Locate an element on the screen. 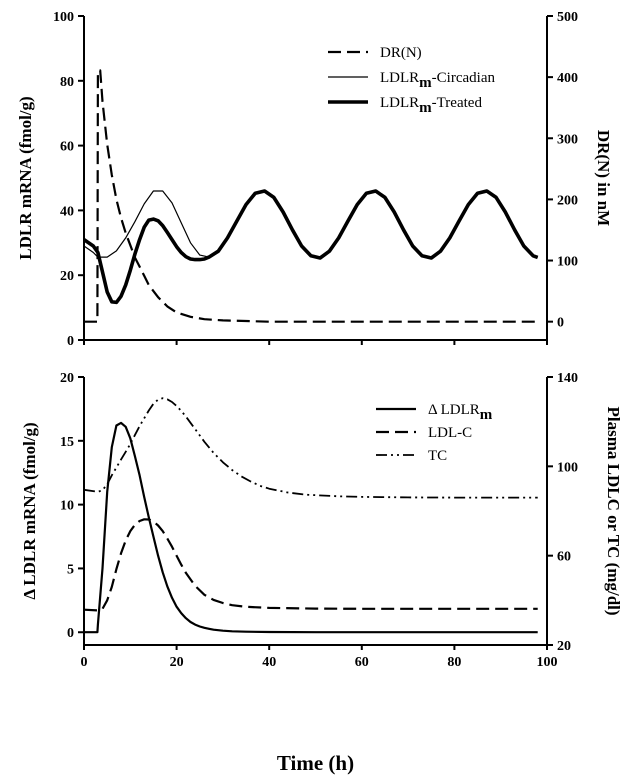 This screenshot has height=775, width=628. panel1-legend-label-tail: -Circadian is located at coordinates (464, 78).